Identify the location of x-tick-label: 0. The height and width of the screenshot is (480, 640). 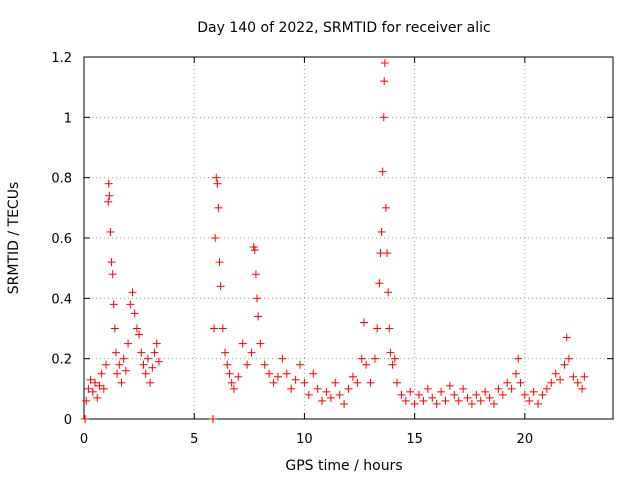
(84, 439).